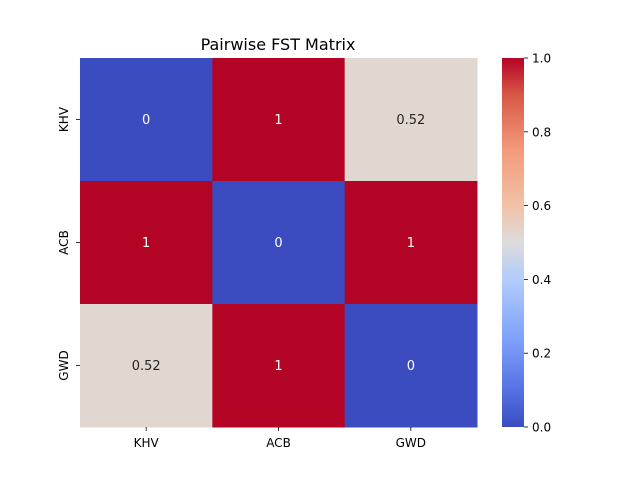 The height and width of the screenshot is (484, 640). I want to click on colorbar-tick-label: 0.4, so click(541, 280).